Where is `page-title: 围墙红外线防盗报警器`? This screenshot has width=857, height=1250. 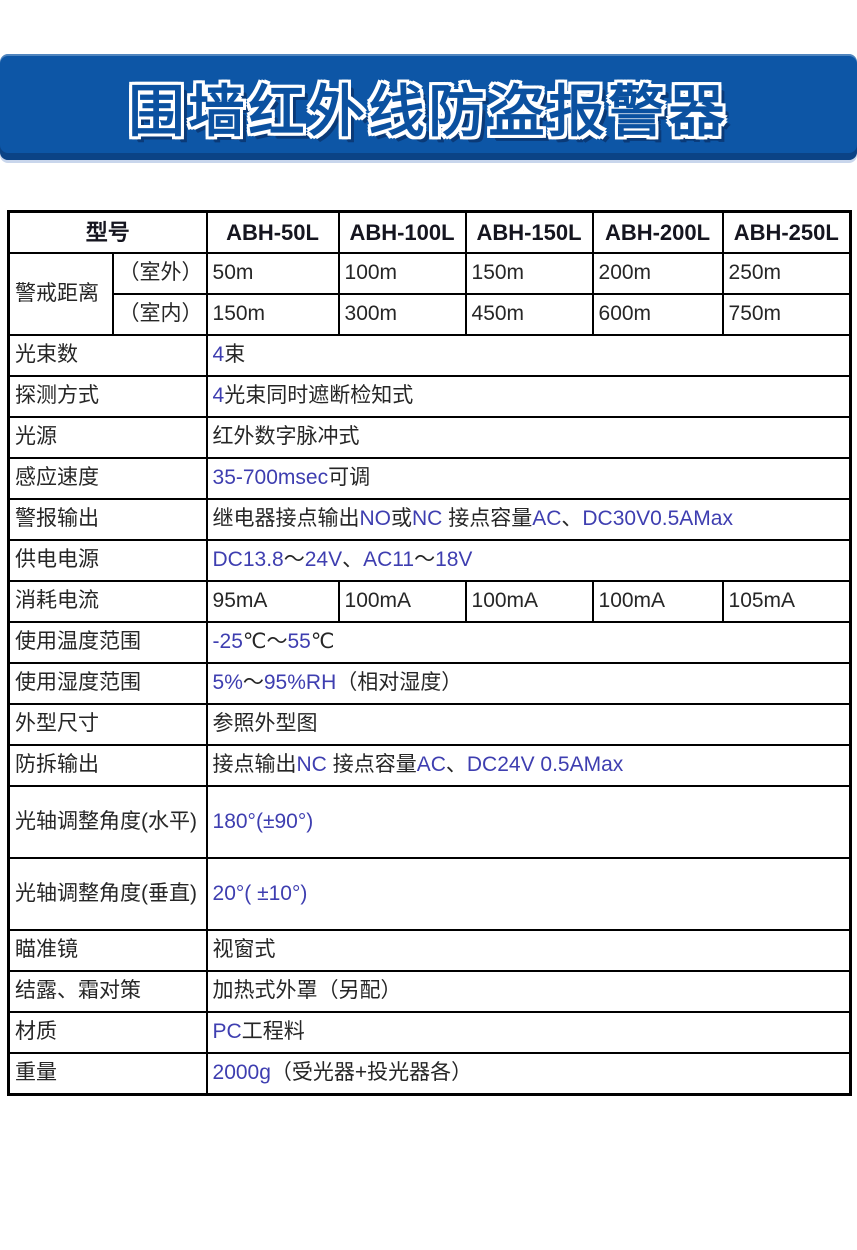 page-title: 围墙红外线防盗报警器 is located at coordinates (428, 111).